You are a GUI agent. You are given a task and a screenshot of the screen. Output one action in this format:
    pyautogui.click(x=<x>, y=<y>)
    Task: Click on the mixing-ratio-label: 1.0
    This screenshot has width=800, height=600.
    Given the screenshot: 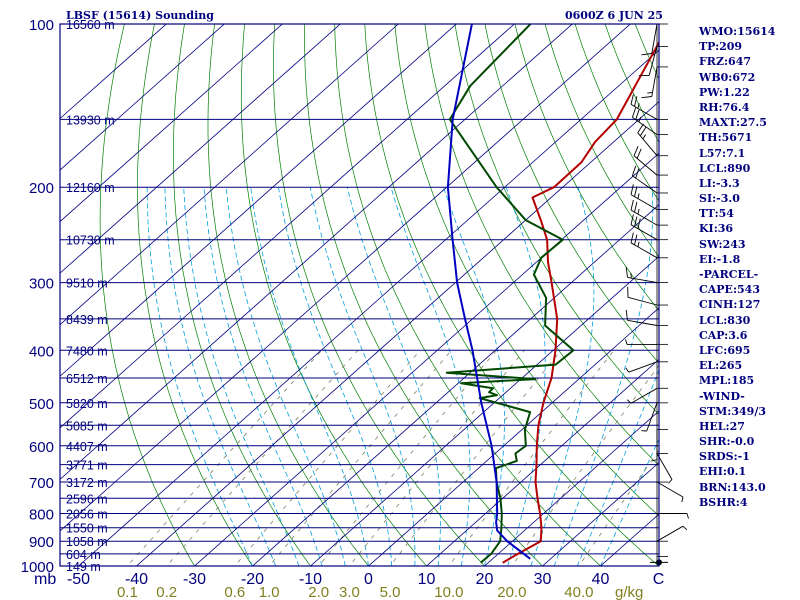 What is the action you would take?
    pyautogui.click(x=269, y=592)
    